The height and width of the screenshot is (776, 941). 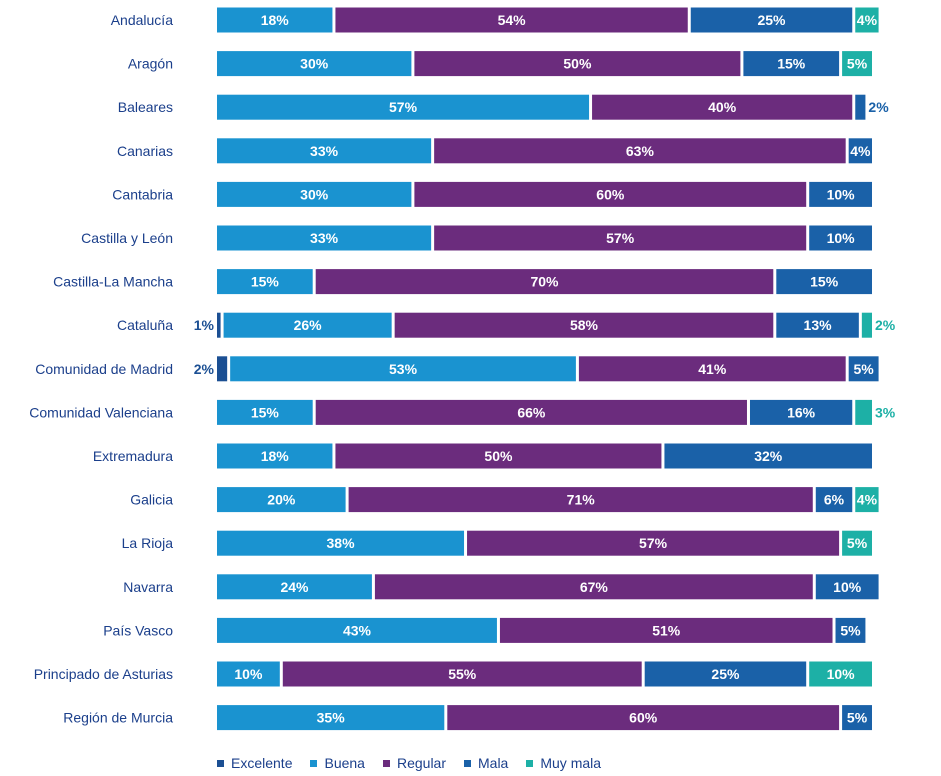 What do you see at coordinates (118, 718) in the screenshot?
I see `category-label-region-de-murcia: Región de Murcia` at bounding box center [118, 718].